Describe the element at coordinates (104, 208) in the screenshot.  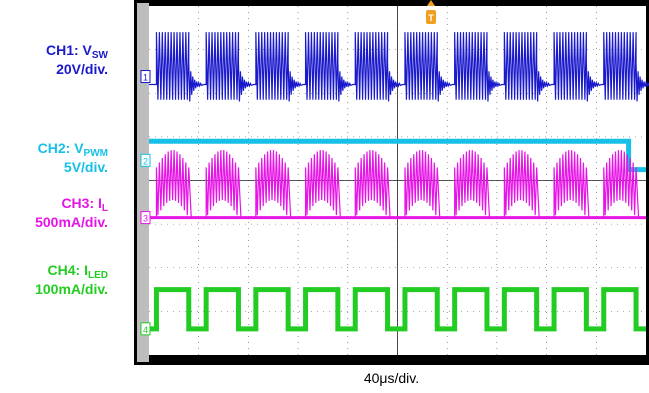
I see `ch3-subscript: L` at that location.